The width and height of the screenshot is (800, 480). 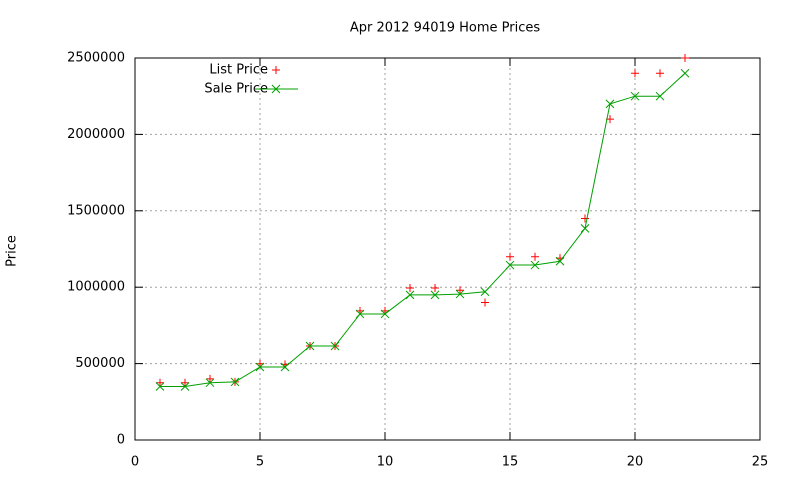 What do you see at coordinates (385, 462) in the screenshot?
I see `x-tick-label: 10` at bounding box center [385, 462].